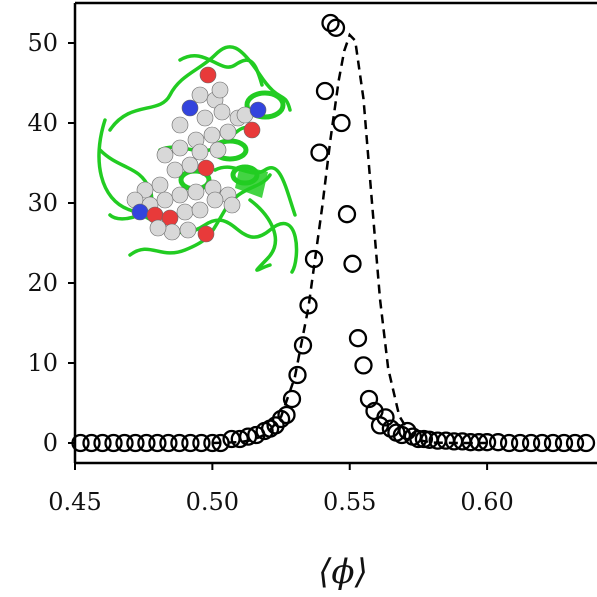  Describe the element at coordinates (486, 502) in the screenshot. I see `x-tick-label: 0.60` at that location.